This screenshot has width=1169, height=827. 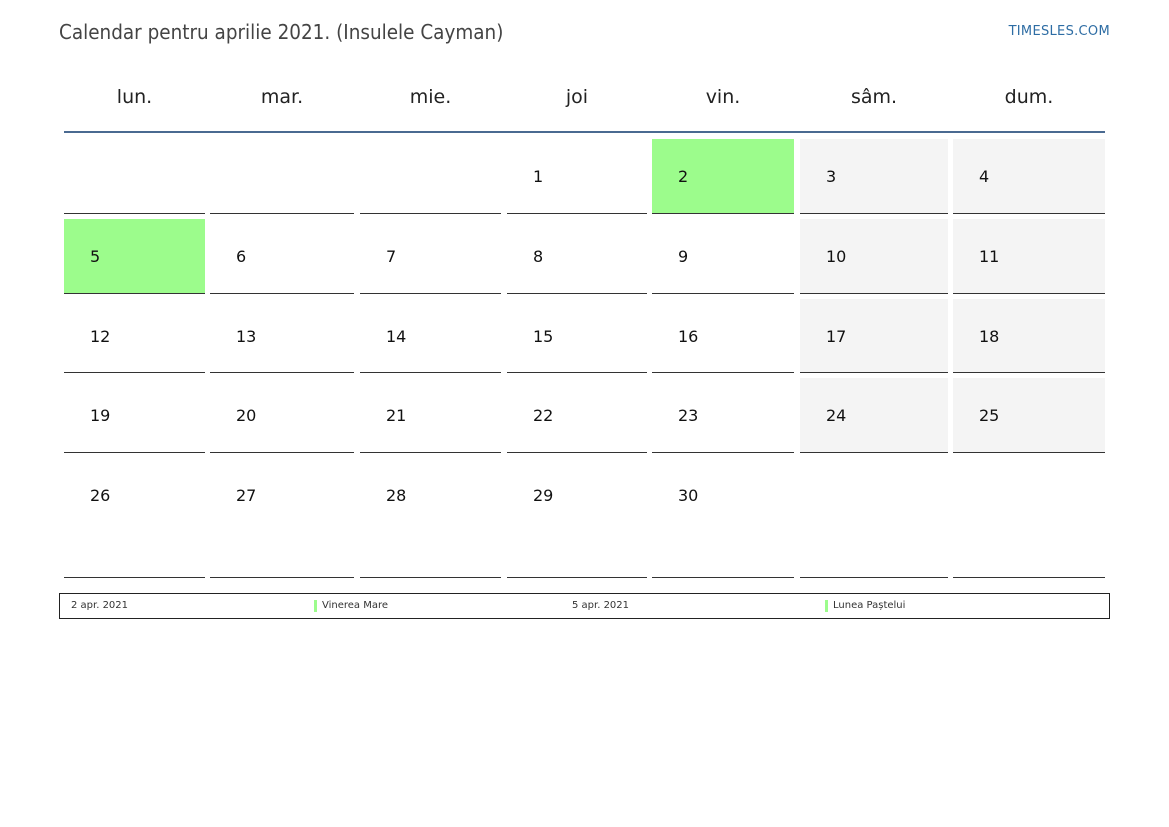 What do you see at coordinates (543, 495) in the screenshot?
I see `day-number: 29` at bounding box center [543, 495].